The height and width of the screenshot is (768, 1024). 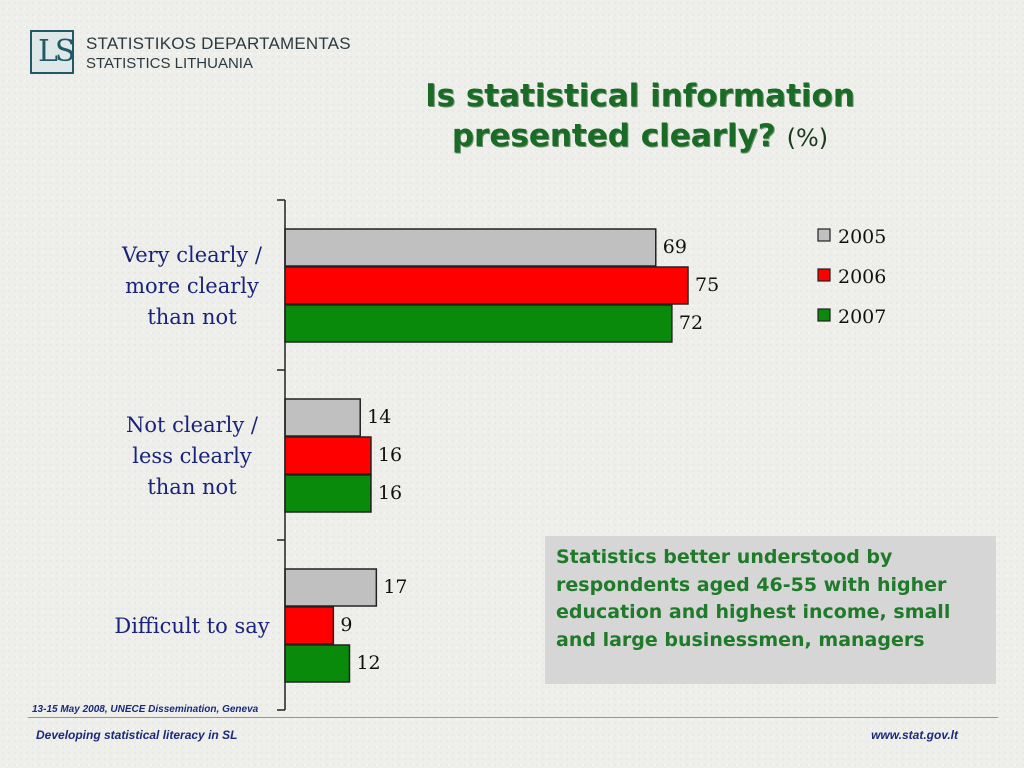 What do you see at coordinates (675, 247) in the screenshot?
I see `data-label-2005-1: 69` at bounding box center [675, 247].